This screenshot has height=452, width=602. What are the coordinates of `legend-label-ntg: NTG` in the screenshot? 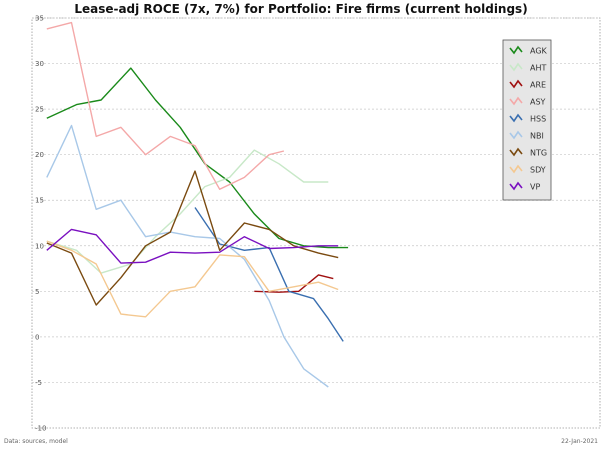 It's located at (538, 153).